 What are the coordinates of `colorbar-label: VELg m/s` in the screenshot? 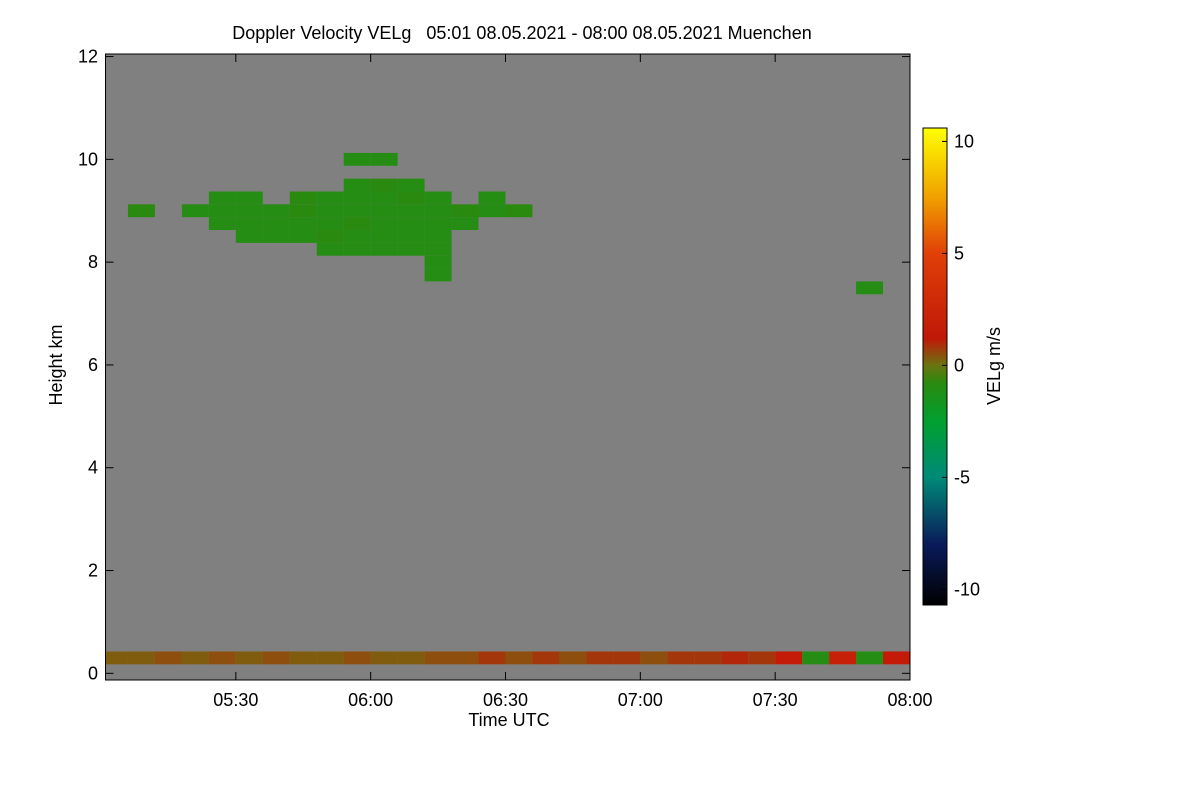 It's located at (994, 366).